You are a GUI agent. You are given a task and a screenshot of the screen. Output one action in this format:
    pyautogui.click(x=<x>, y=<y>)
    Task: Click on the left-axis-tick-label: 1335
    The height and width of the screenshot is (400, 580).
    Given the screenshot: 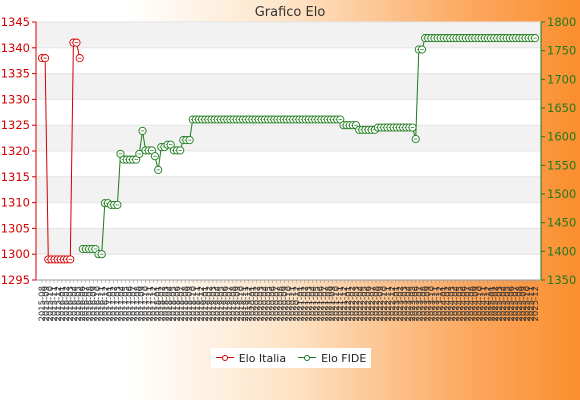 What is the action you would take?
    pyautogui.click(x=15, y=74)
    